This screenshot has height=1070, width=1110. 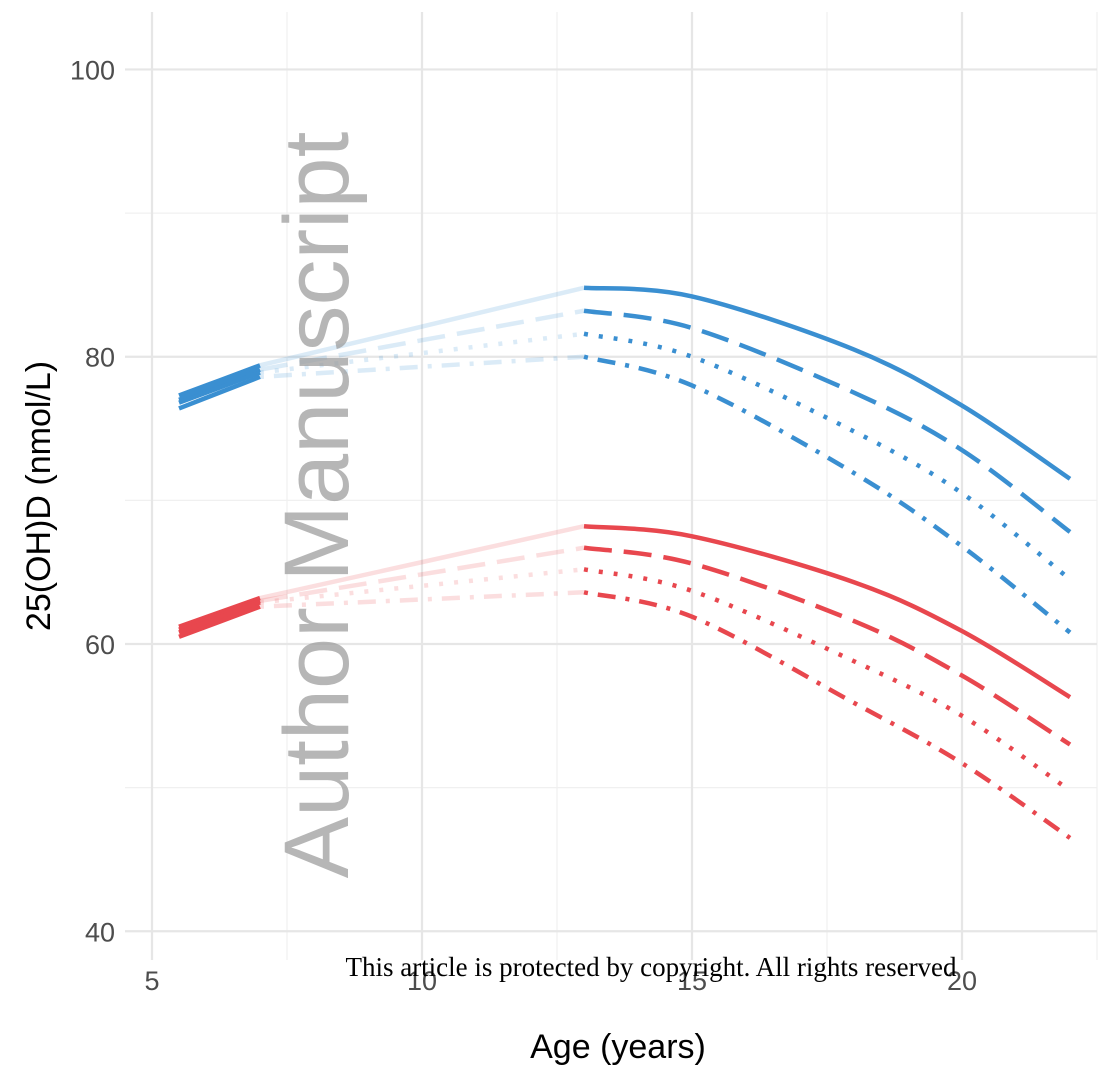 I want to click on author-manuscript-watermark: Author Manuscript, so click(x=317, y=505).